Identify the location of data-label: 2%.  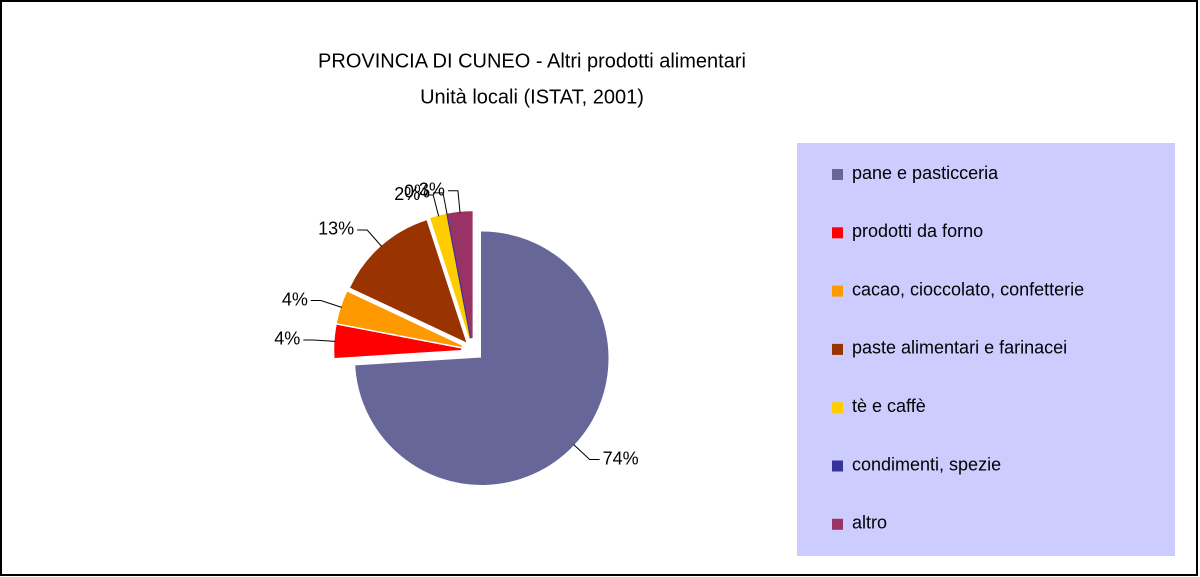
(407, 194).